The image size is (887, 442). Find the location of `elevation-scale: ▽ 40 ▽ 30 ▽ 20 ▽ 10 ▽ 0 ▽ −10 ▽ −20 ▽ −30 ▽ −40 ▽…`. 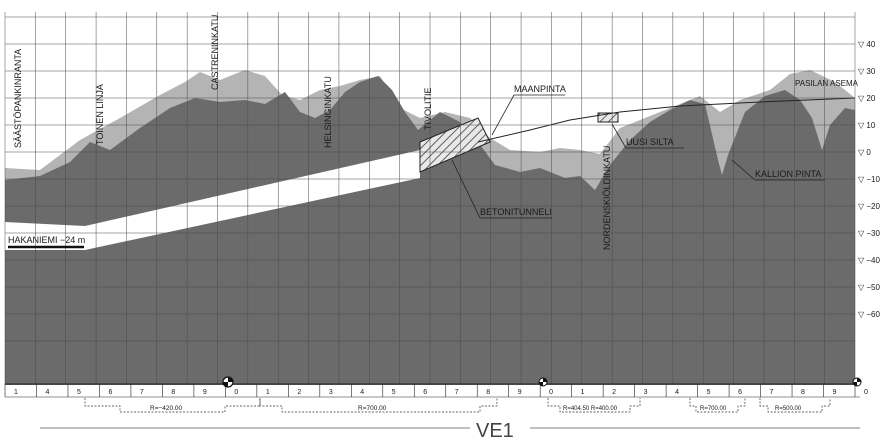

elevation-scale: ▽ 40 ▽ 30 ▽ 20 ▽ 10 ▽ 0 ▽ −10 ▽ −20 ▽ −30 ▽ −40 ▽… is located at coordinates (869, 179).